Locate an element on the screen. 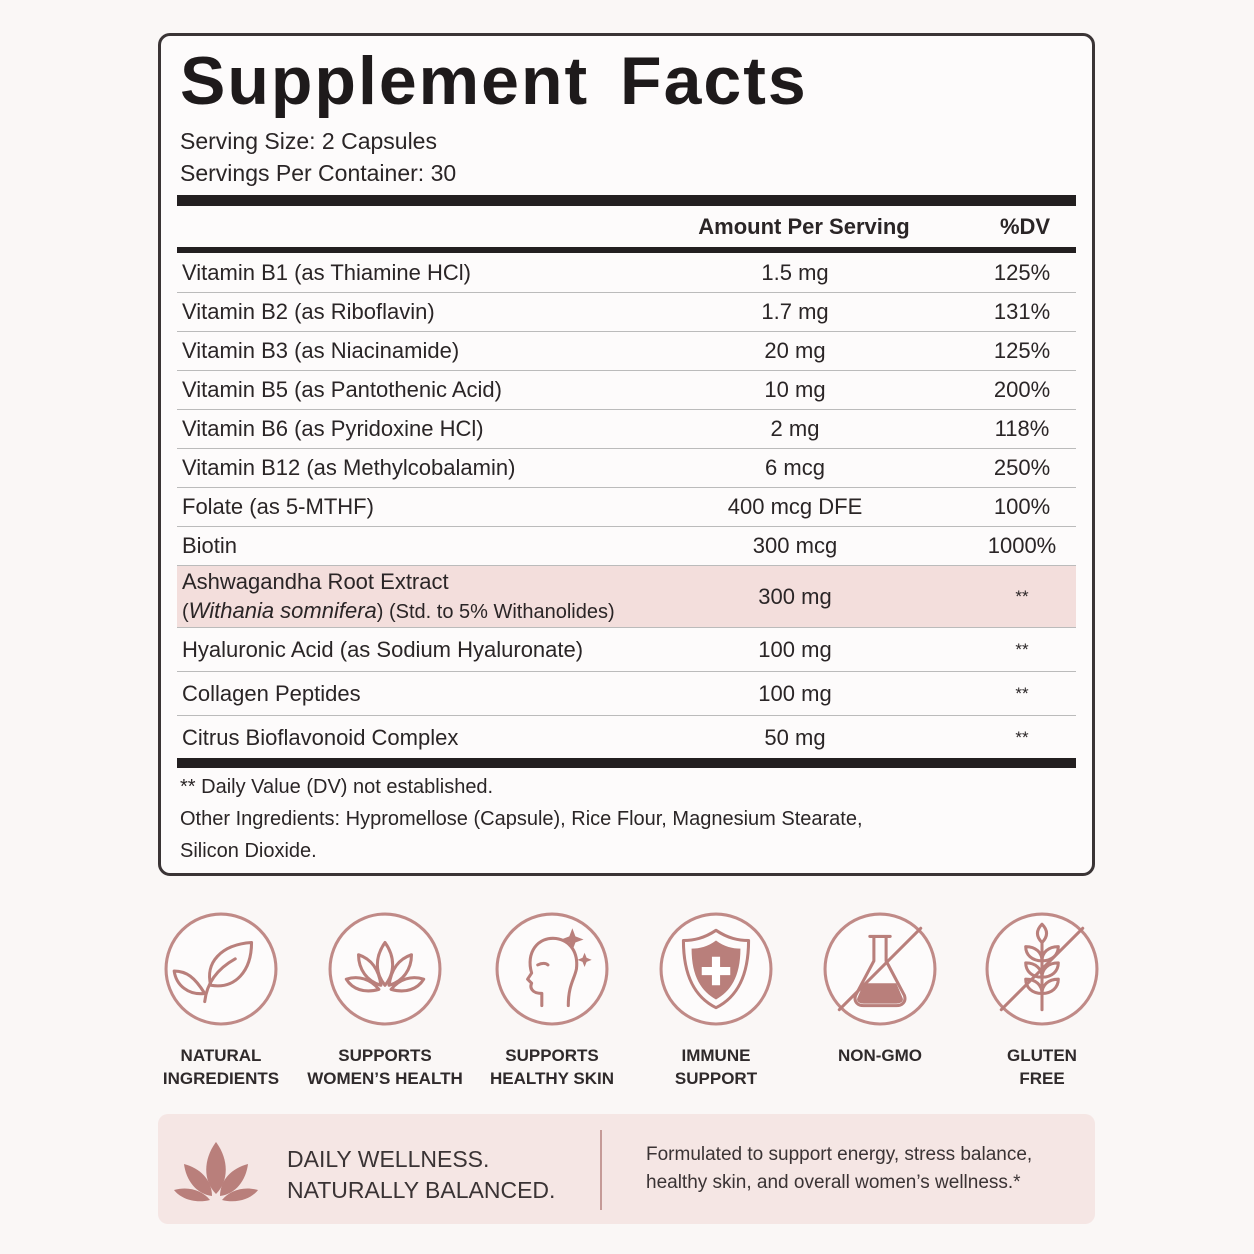 This screenshot has height=1254, width=1254. amount: 1.5 mg is located at coordinates (795, 272).